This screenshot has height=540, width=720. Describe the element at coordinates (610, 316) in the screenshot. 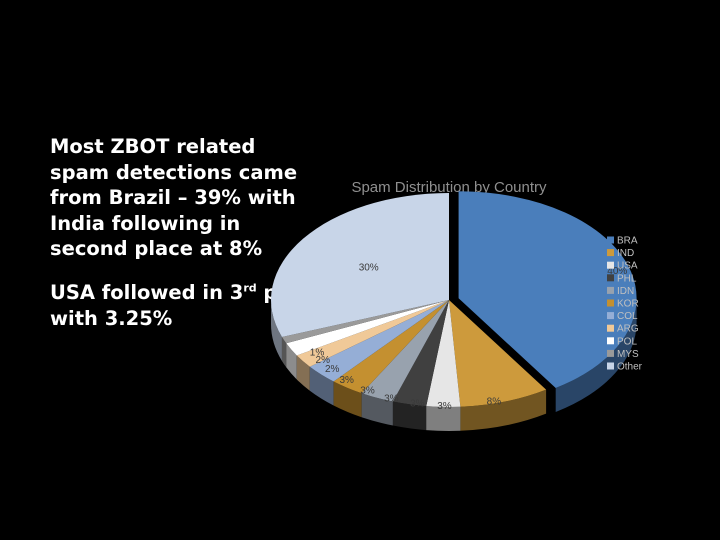

I see `legend-swatch-col` at that location.